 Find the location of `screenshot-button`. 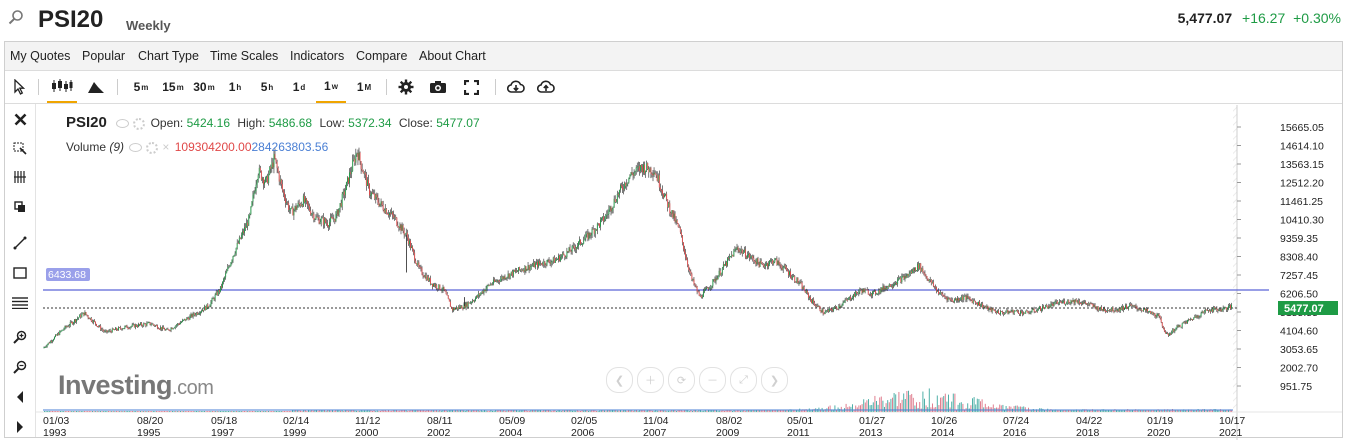

screenshot-button is located at coordinates (438, 87).